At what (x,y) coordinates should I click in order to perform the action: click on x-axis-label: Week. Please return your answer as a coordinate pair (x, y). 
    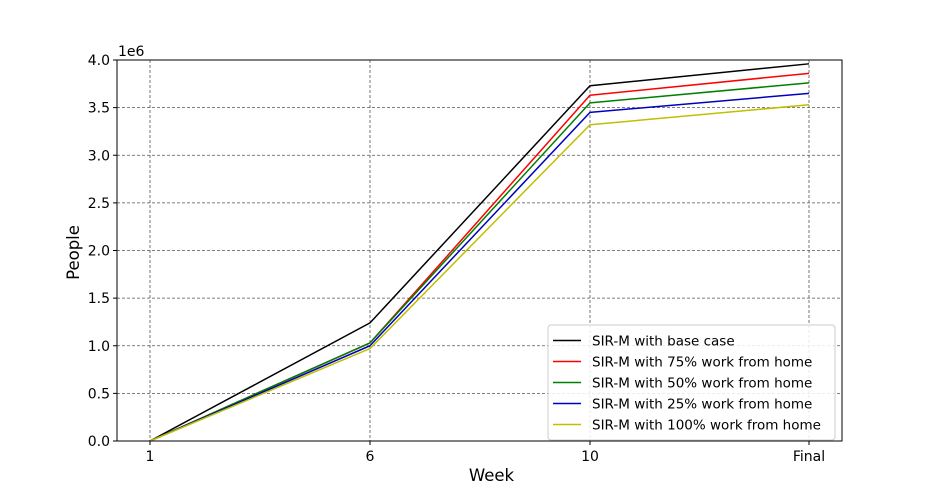
    Looking at the image, I should click on (492, 475).